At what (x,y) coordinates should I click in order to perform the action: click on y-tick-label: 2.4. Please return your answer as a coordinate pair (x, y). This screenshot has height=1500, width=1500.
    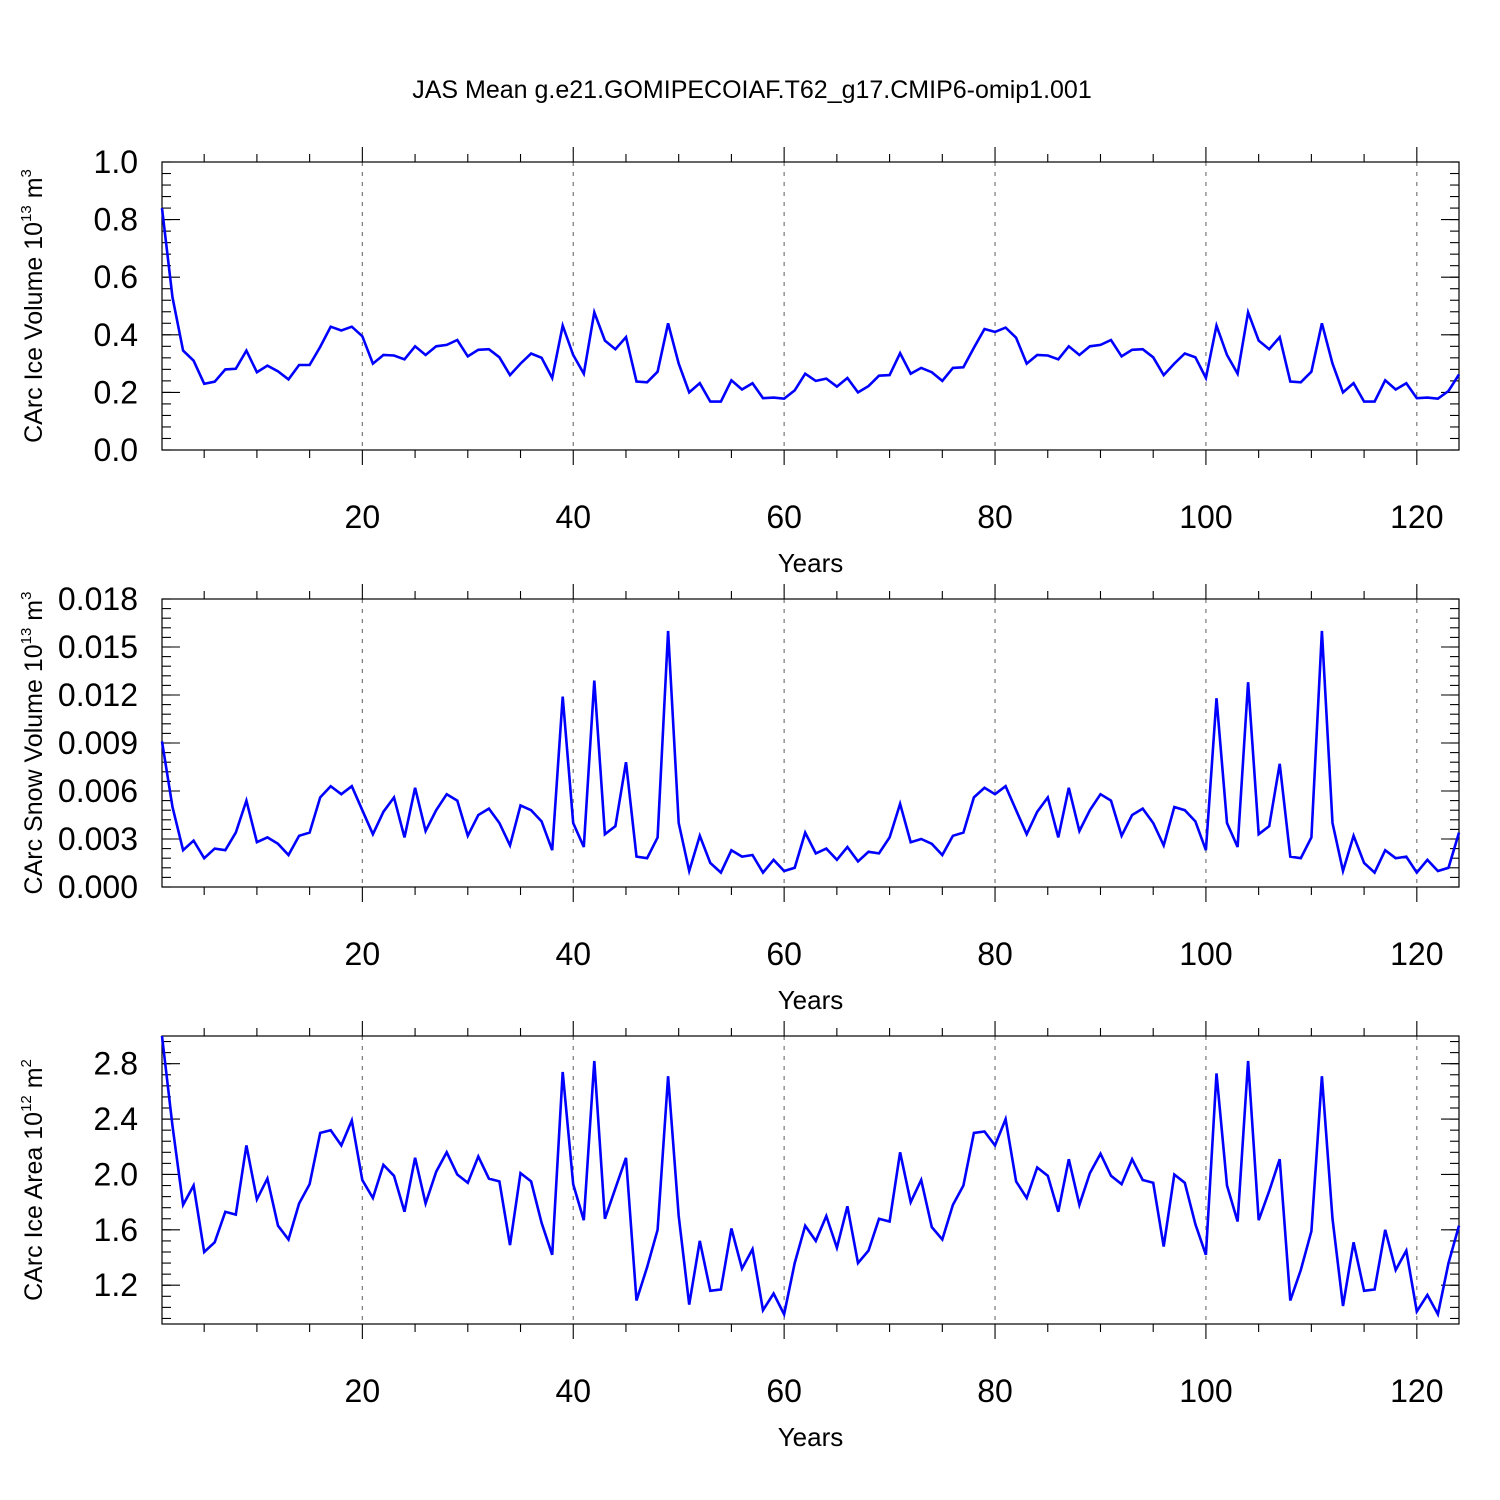
    Looking at the image, I should click on (116, 1119).